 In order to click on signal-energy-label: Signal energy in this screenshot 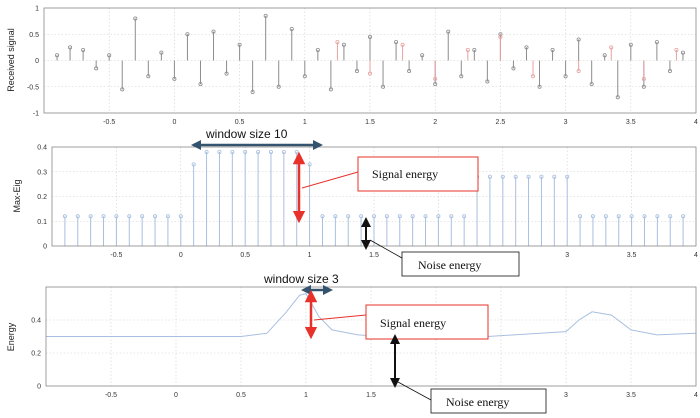, I will do `click(405, 174)`.